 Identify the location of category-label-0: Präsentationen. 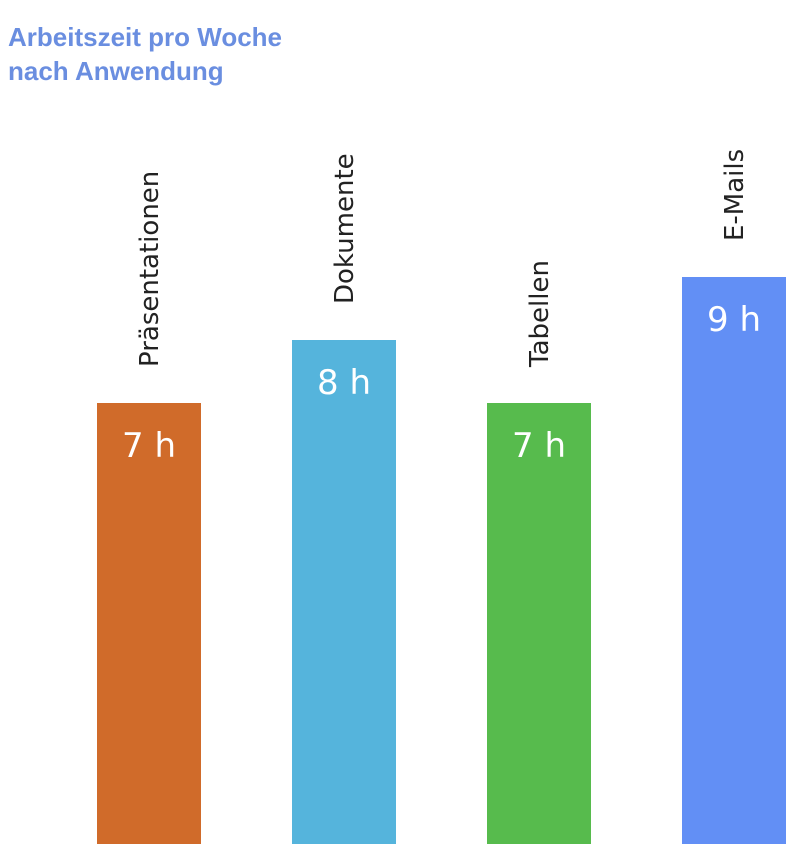
(150, 269).